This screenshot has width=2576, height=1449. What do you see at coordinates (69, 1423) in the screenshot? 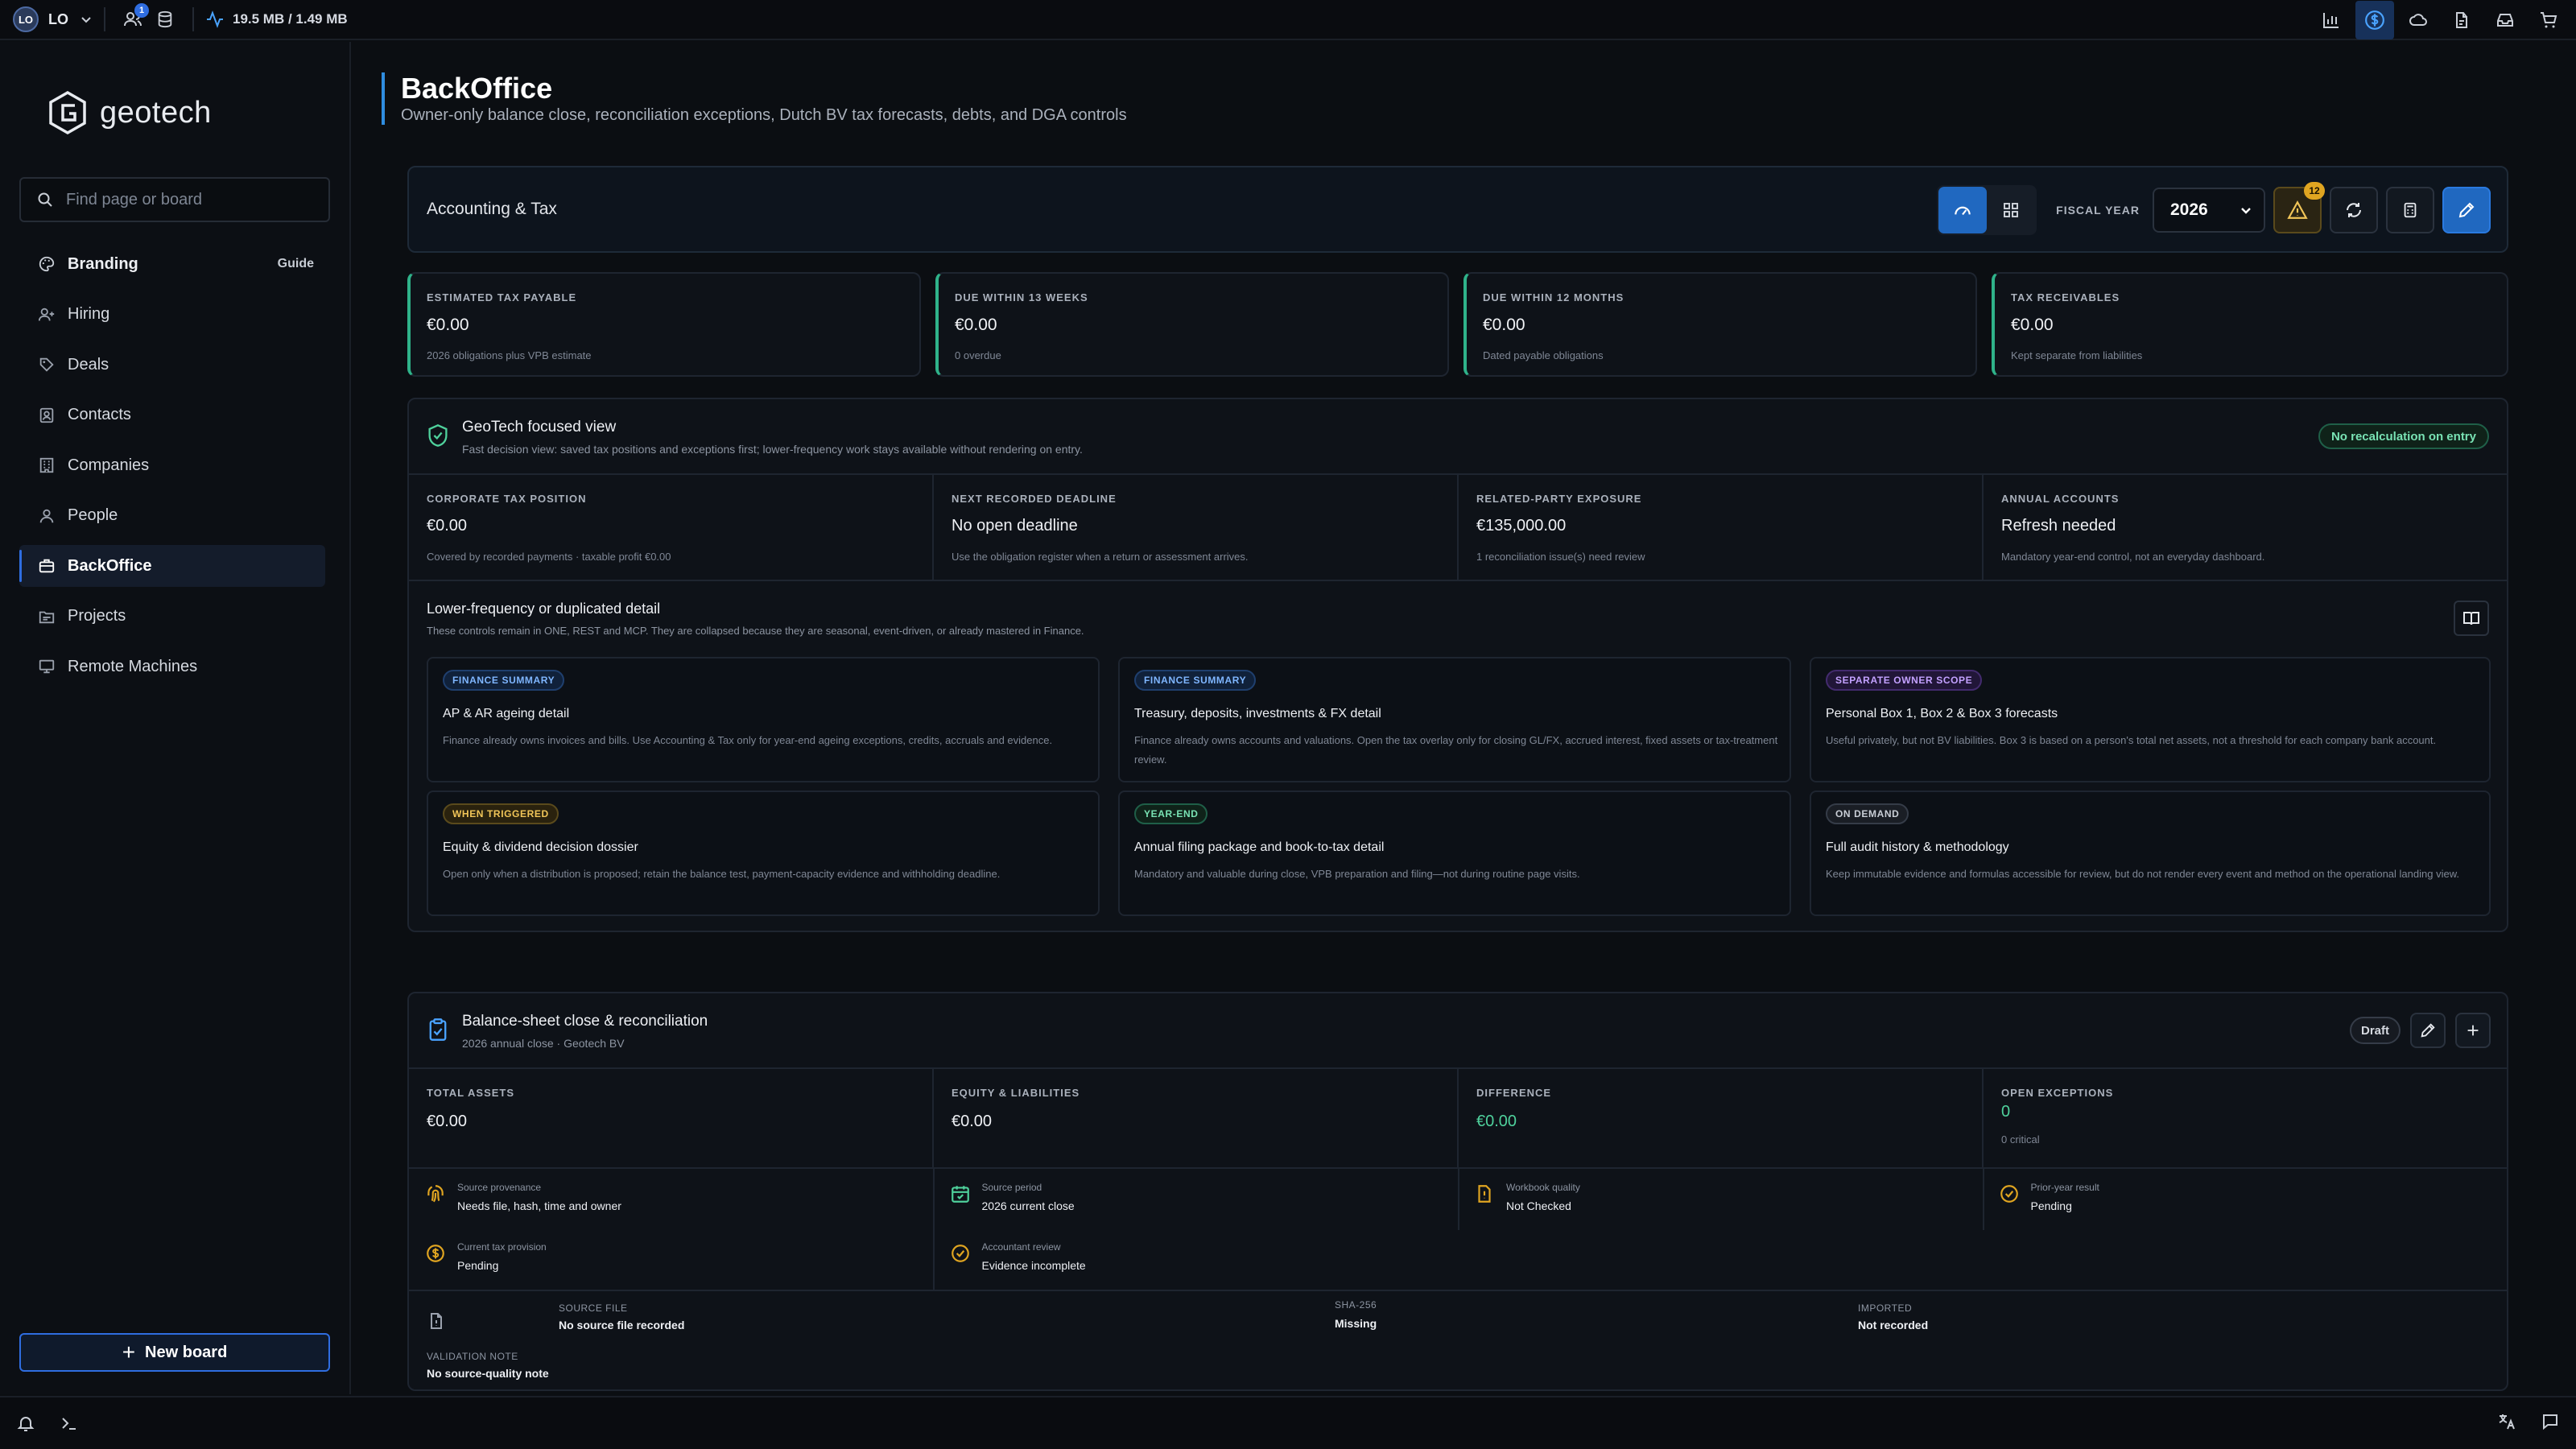
I see `terminal-icon` at bounding box center [69, 1423].